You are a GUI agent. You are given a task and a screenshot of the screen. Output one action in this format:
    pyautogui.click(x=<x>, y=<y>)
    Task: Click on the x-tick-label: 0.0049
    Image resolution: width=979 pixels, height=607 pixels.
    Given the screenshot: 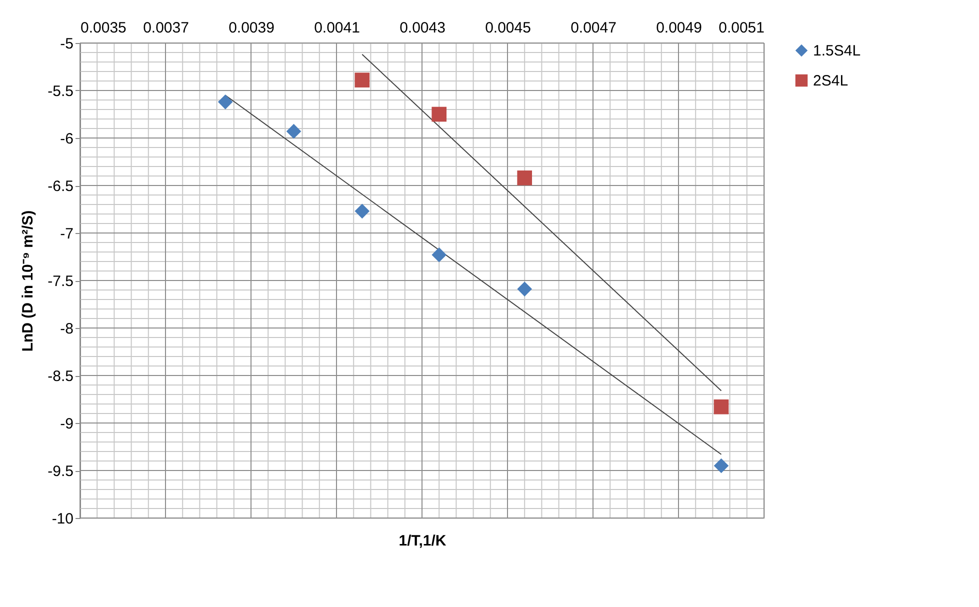 What is the action you would take?
    pyautogui.click(x=679, y=28)
    